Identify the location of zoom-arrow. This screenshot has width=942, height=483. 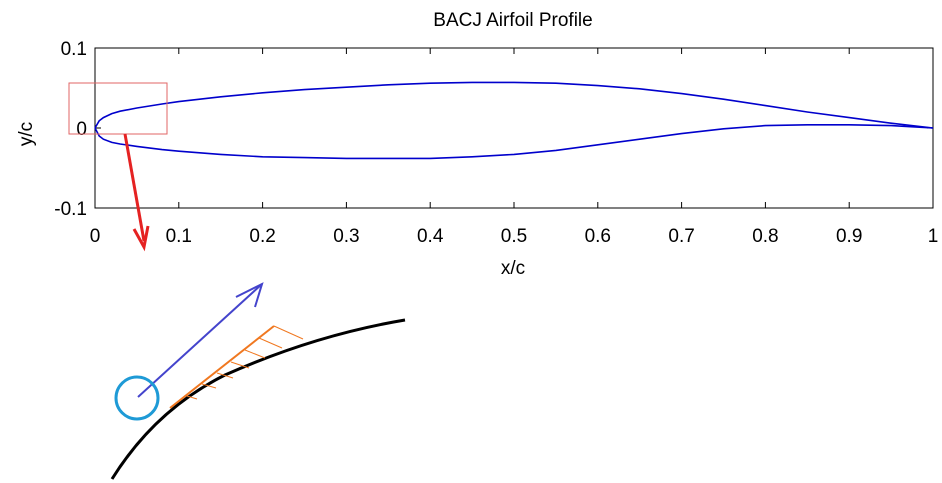
(136, 192).